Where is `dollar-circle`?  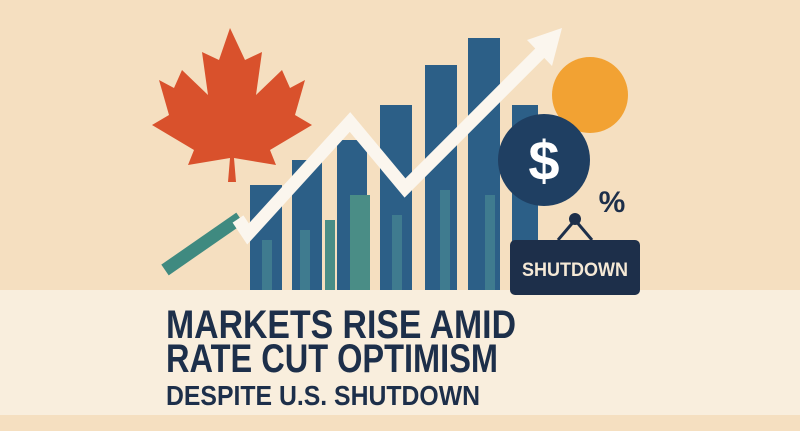 dollar-circle is located at coordinates (544, 160).